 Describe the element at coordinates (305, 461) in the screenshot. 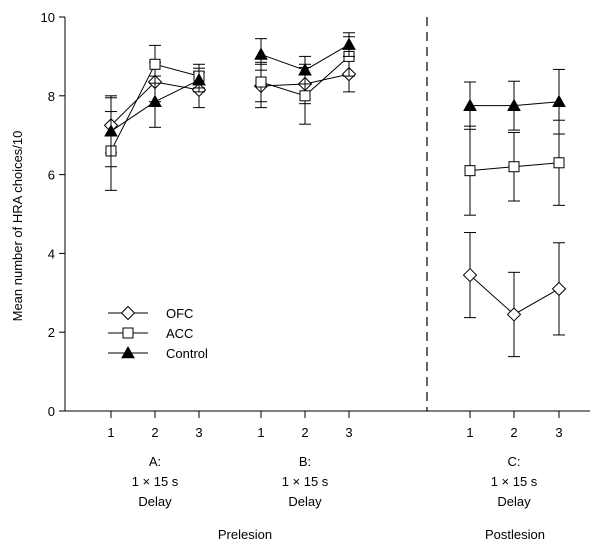

I see `group-label-b: B:` at that location.